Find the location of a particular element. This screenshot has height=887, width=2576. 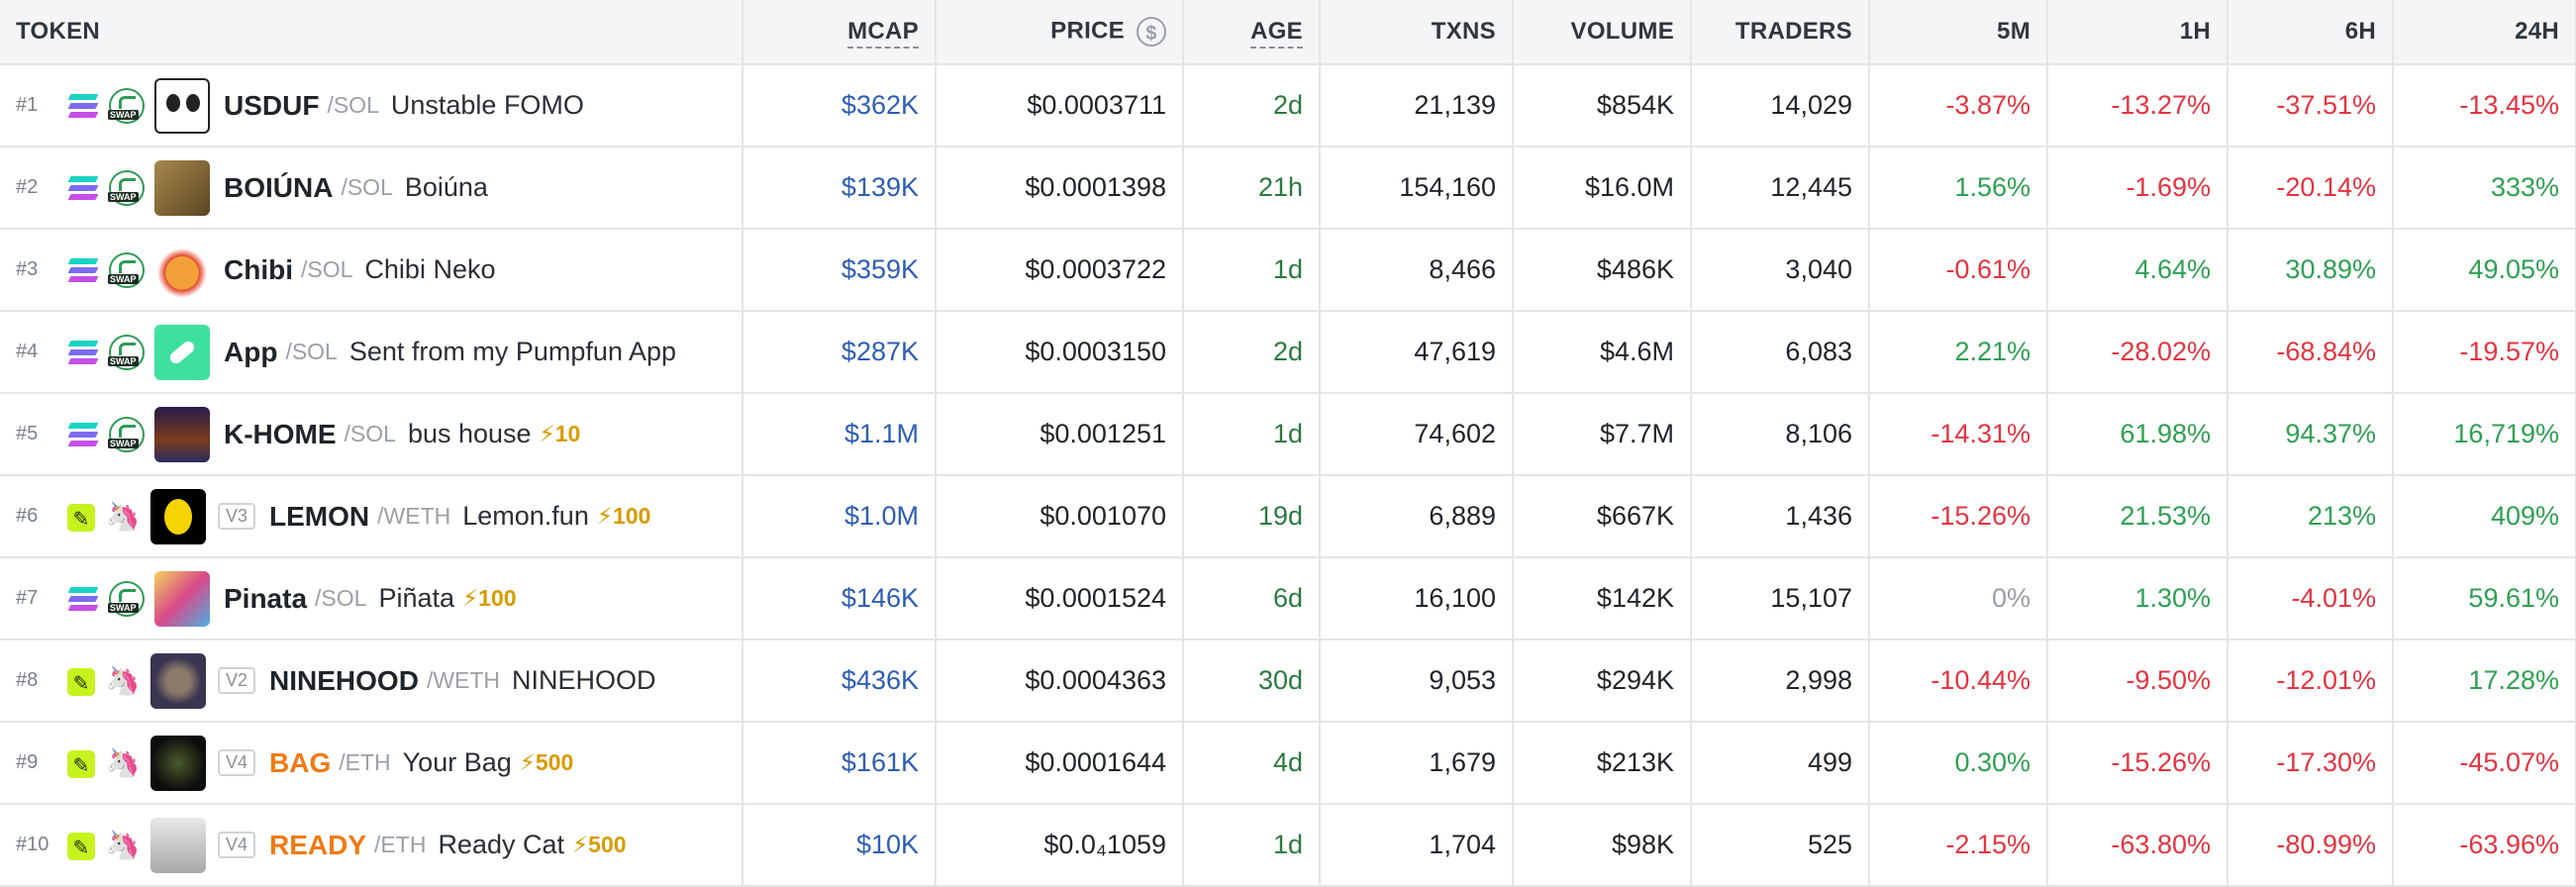

change-1h-cell: -1.69% is located at coordinates (2138, 188).